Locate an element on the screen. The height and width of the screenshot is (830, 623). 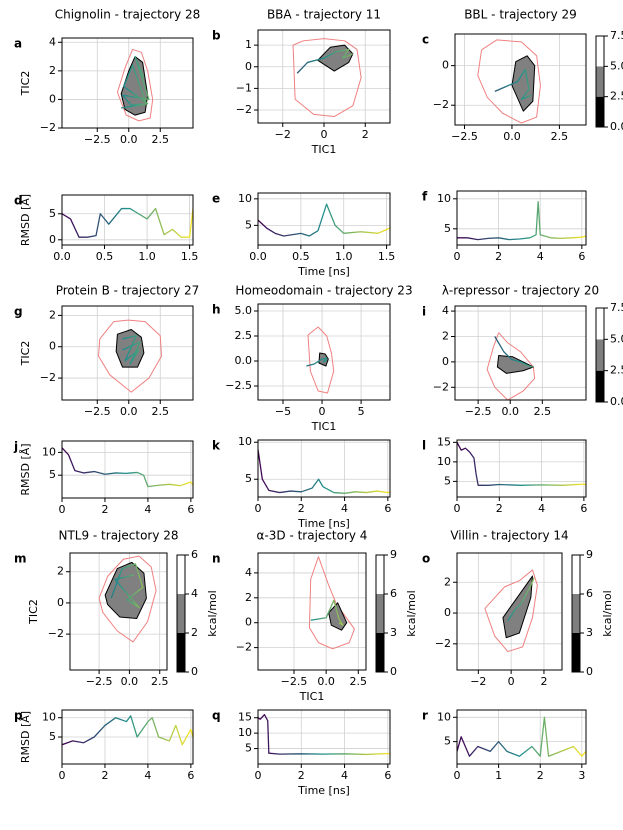
panel-letter: l is located at coordinates (424, 446).